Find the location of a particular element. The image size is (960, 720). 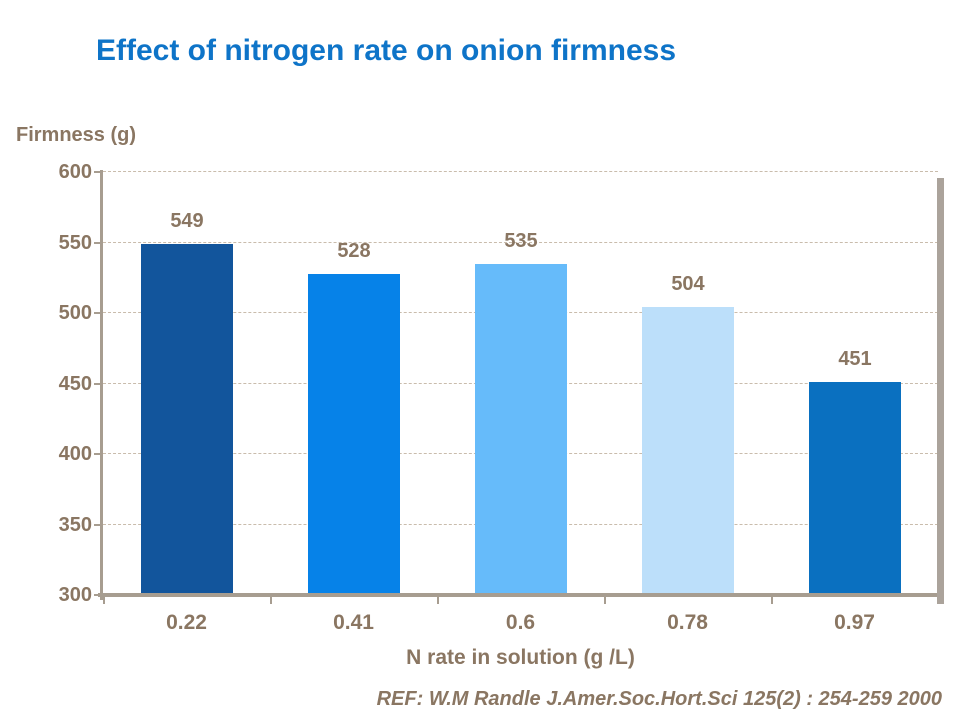

x-tick-label: 0.6 is located at coordinates (520, 622).